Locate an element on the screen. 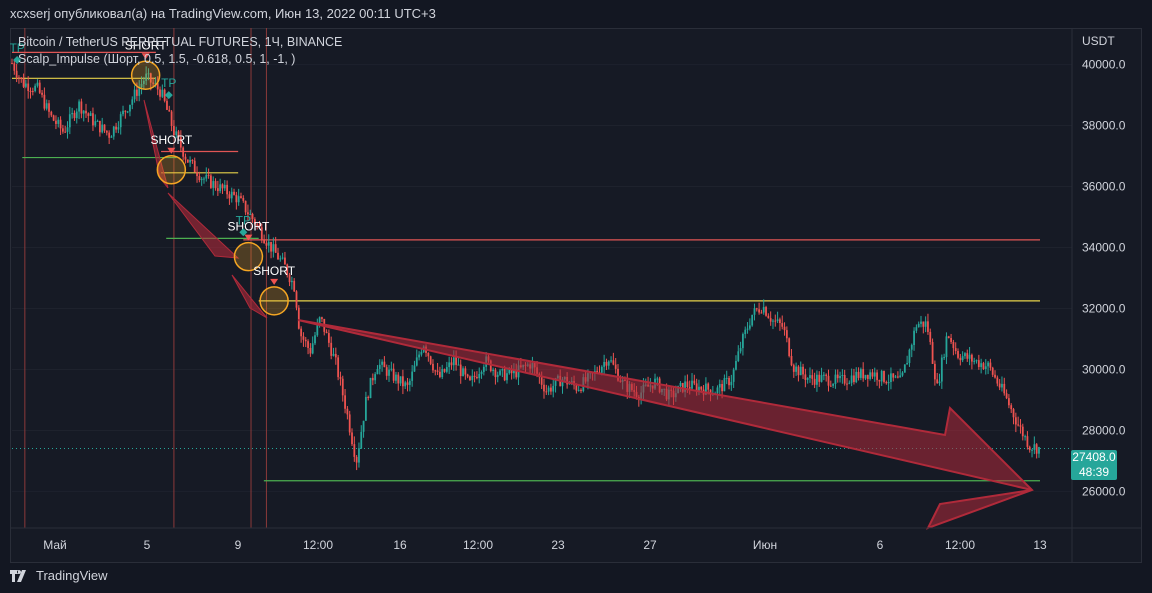 The width and height of the screenshot is (1152, 593). tp-diamond-marker is located at coordinates (17, 60).